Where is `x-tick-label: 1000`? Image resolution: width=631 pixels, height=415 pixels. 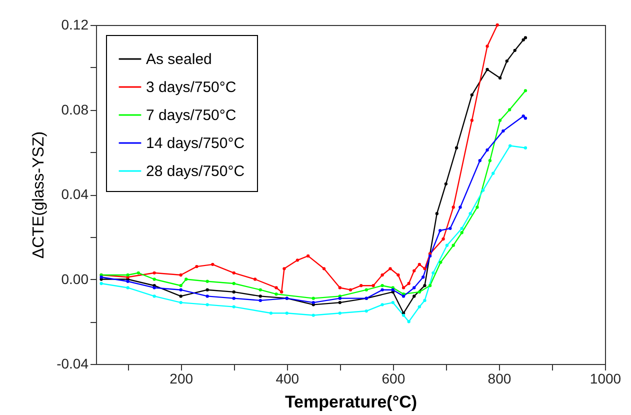 x-tick-label: 1000 is located at coordinates (606, 378).